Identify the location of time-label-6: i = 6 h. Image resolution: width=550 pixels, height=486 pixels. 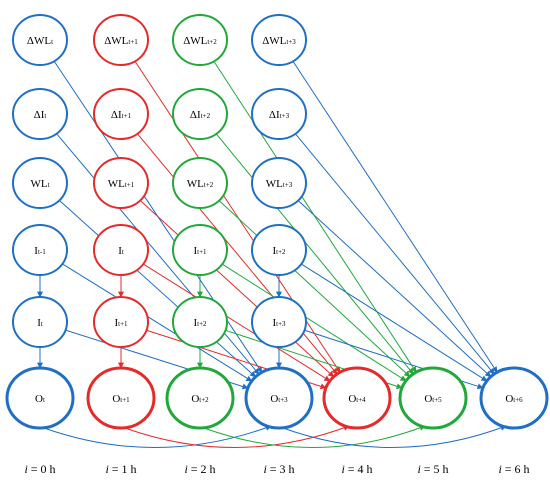
(513, 469).